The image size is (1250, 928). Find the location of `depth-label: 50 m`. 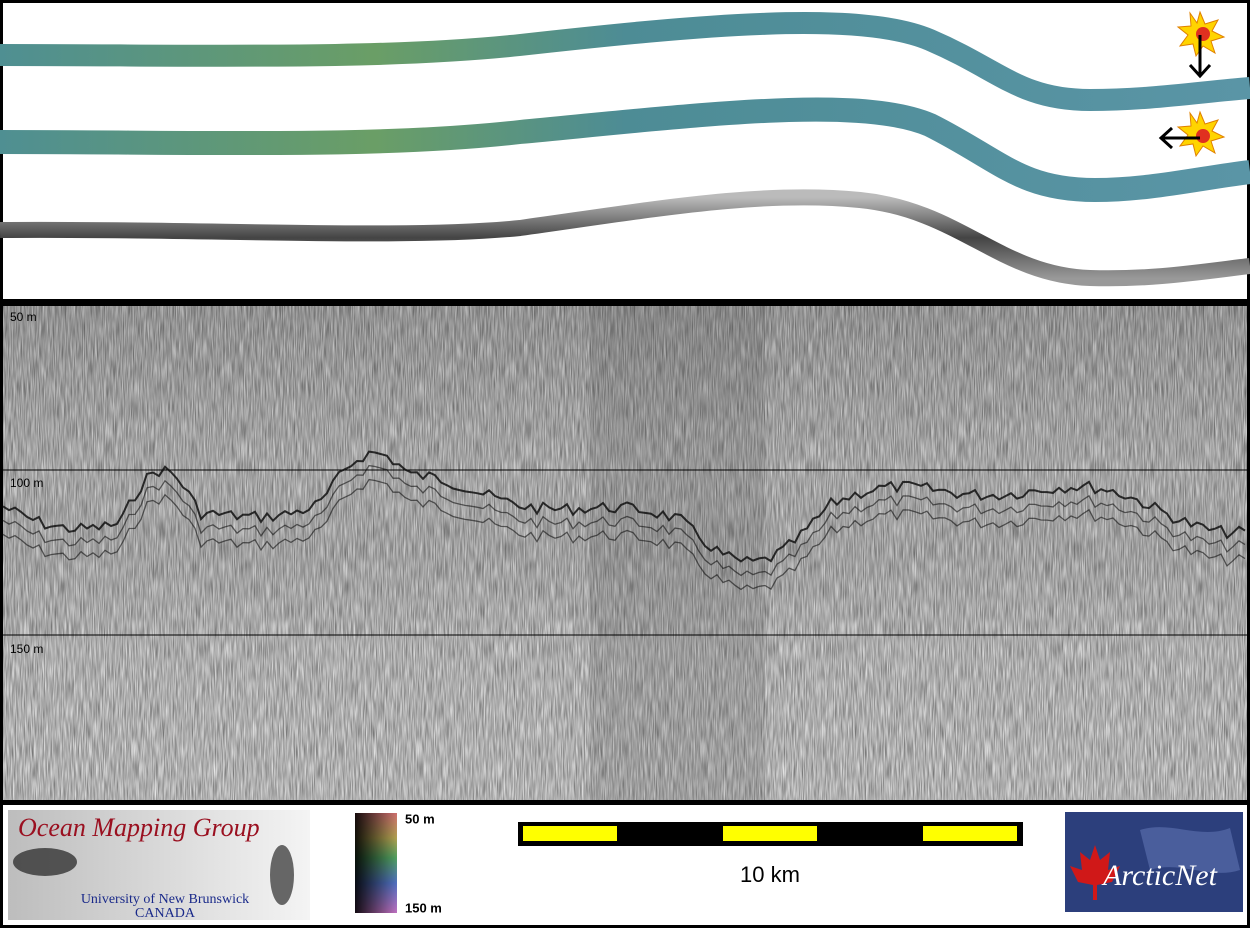

depth-label: 50 m is located at coordinates (23, 317).